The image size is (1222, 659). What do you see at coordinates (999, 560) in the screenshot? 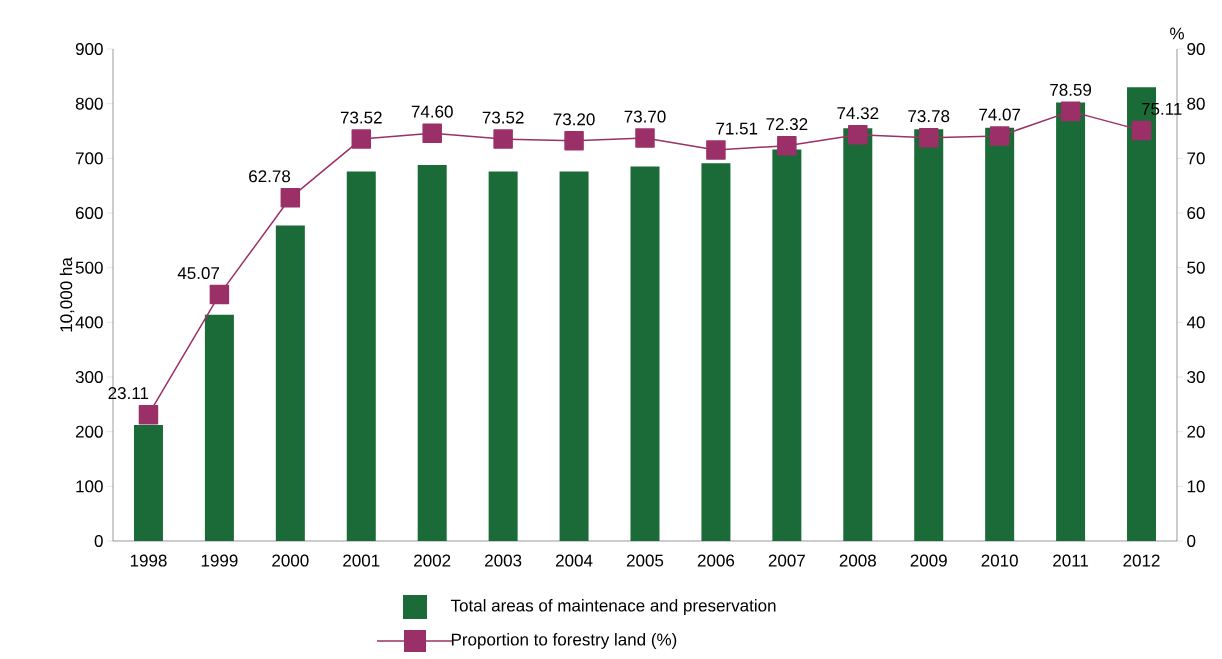
I see `x-tick-label: 2010` at bounding box center [999, 560].